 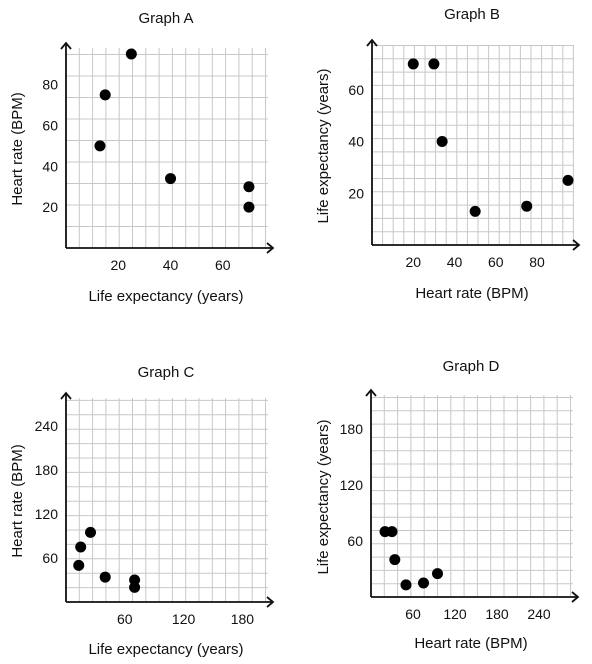 What do you see at coordinates (47, 426) in the screenshot?
I see `y-tick-label: 240` at bounding box center [47, 426].